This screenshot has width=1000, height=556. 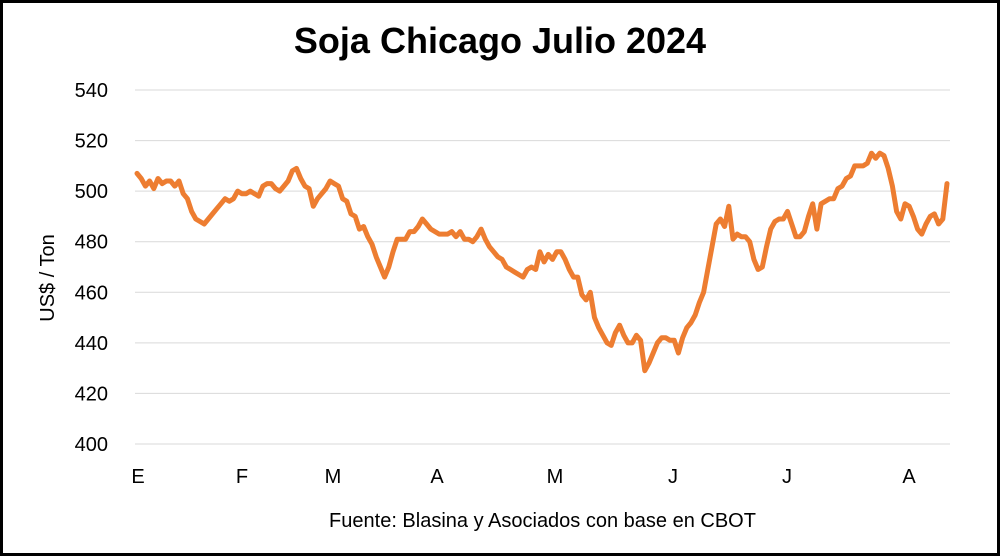 What do you see at coordinates (137, 477) in the screenshot?
I see `x-tick-label: E` at bounding box center [137, 477].